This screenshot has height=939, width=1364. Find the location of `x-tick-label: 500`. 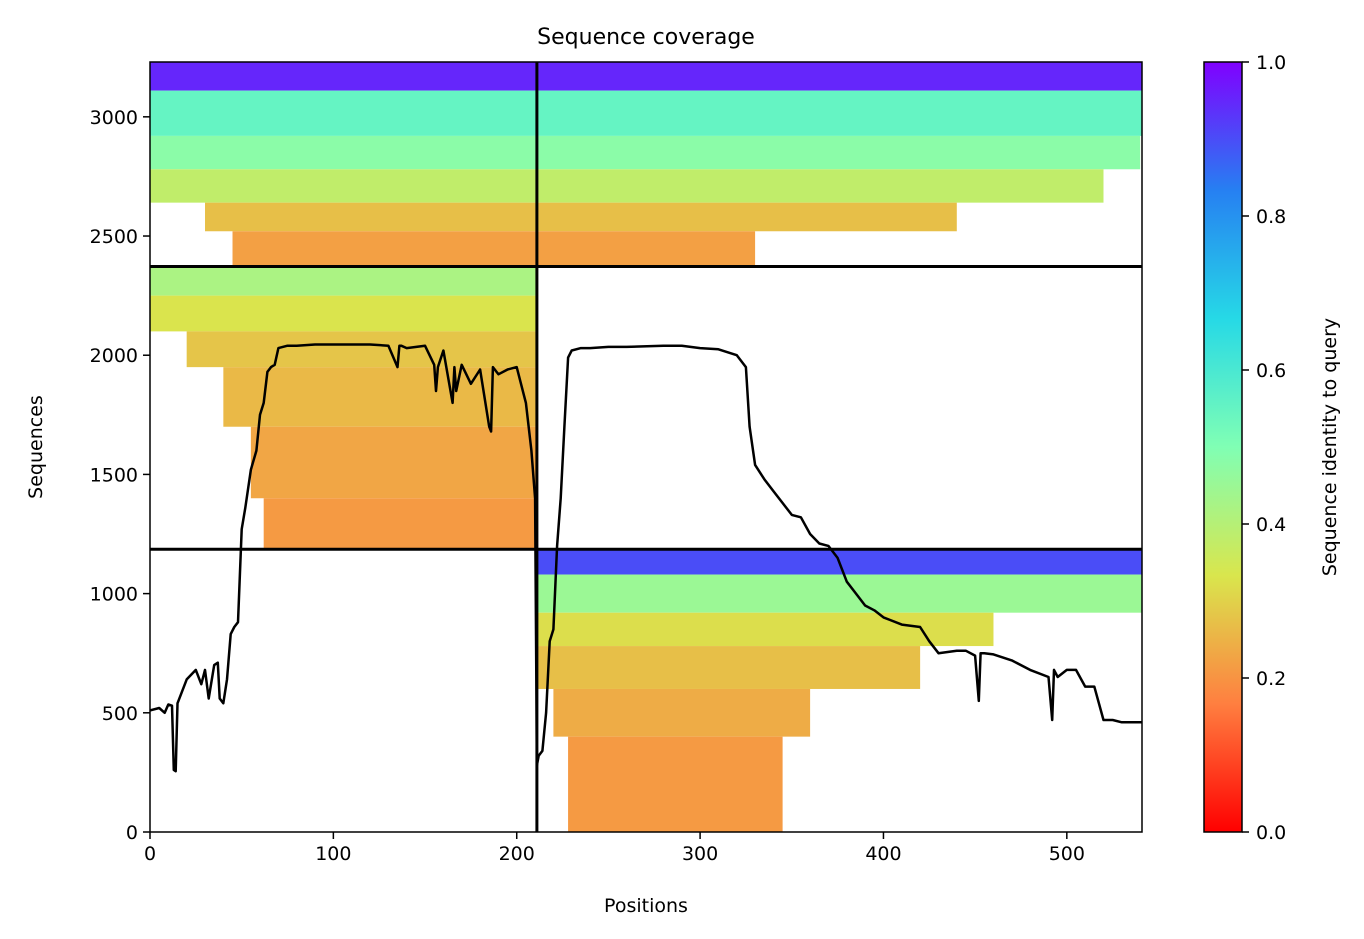

x-tick-label: 500 is located at coordinates (1067, 854).